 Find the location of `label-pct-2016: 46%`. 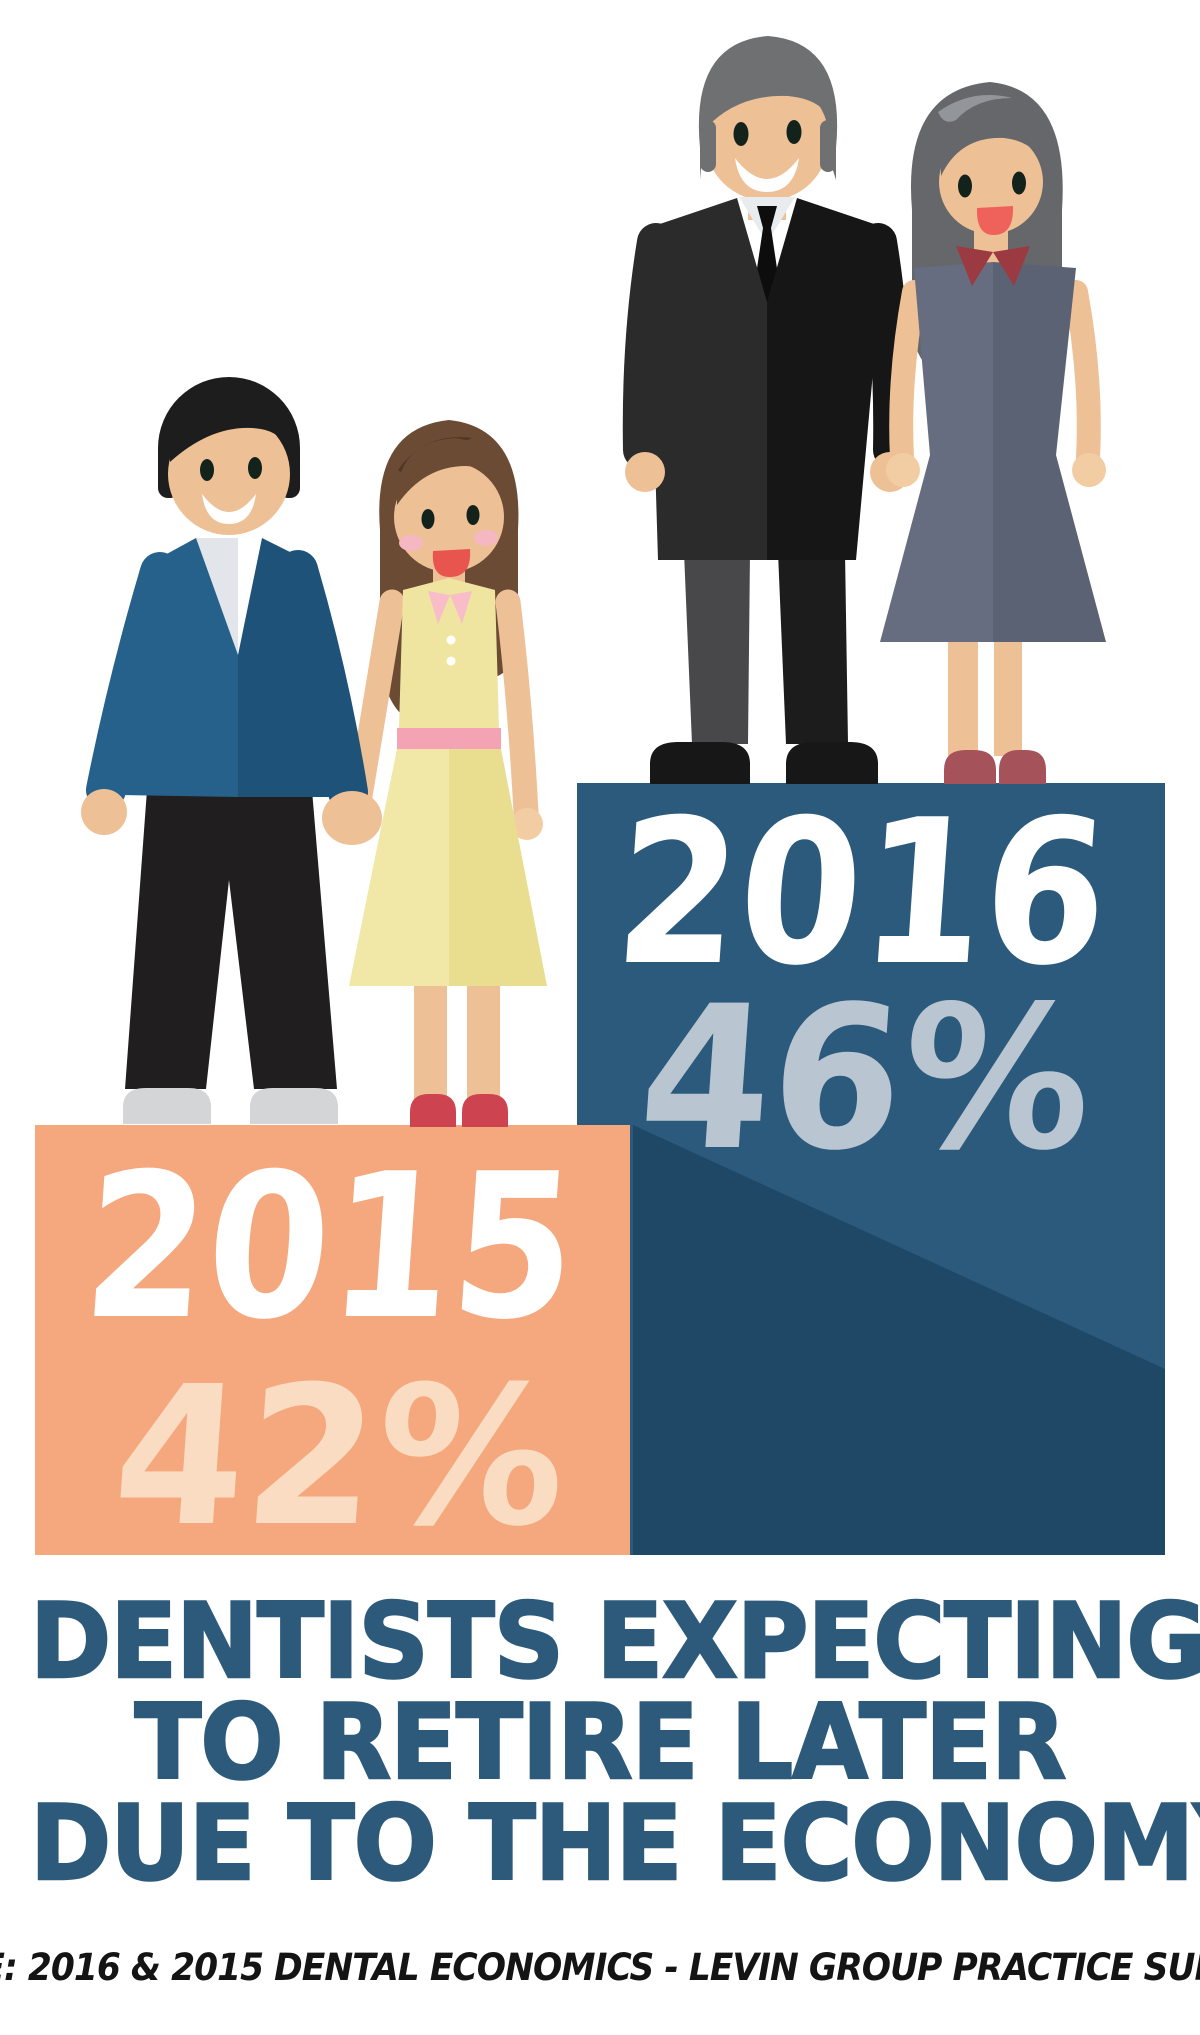

label-pct-2016: 46% is located at coordinates (866, 1078).